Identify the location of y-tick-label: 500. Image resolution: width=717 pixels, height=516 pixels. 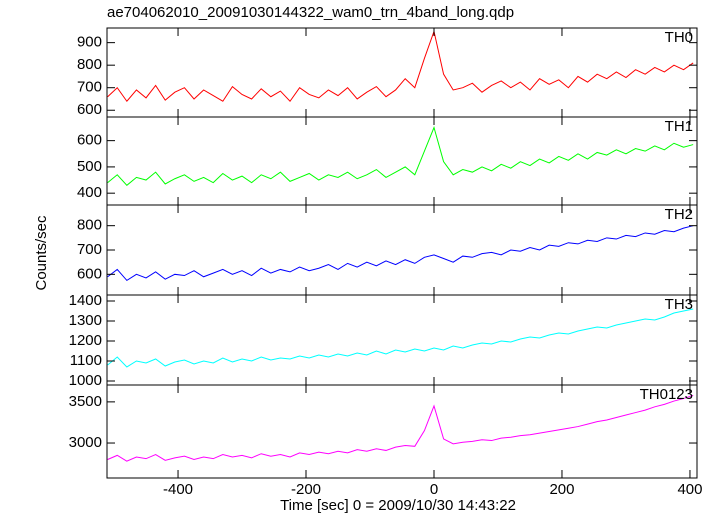
(89, 166).